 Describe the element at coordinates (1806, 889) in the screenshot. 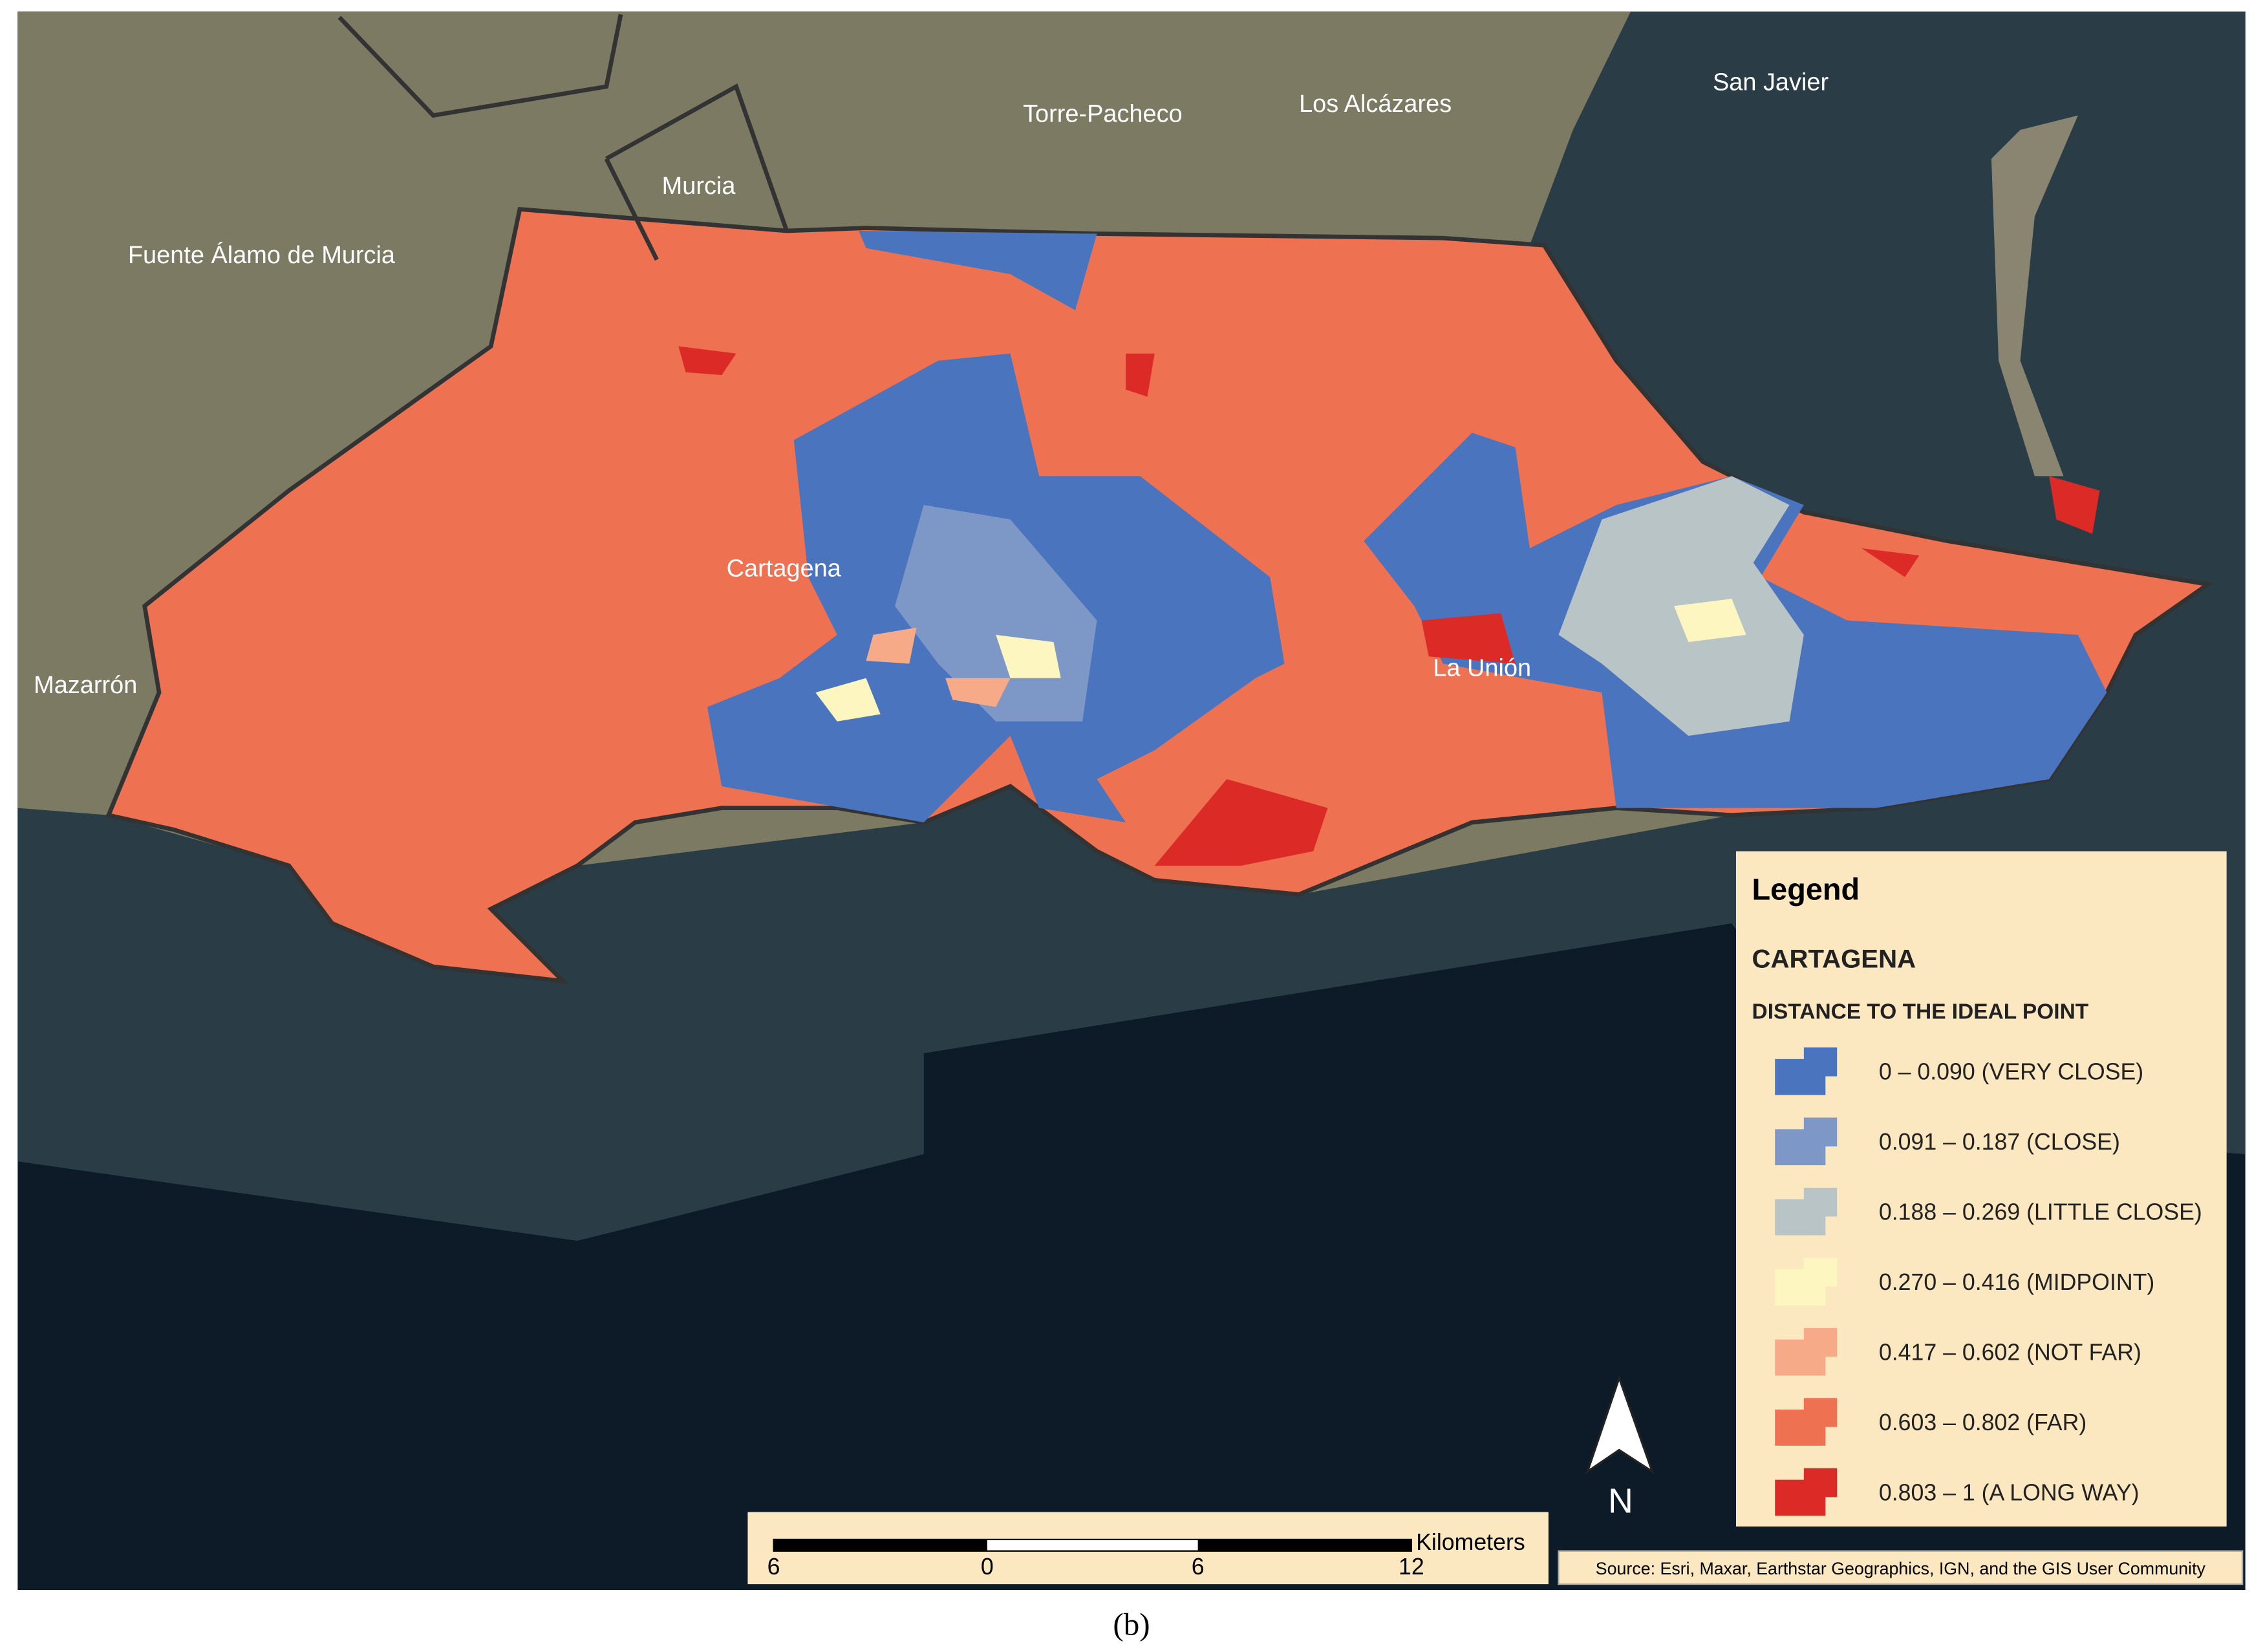

I see `legend-title: Legend` at that location.